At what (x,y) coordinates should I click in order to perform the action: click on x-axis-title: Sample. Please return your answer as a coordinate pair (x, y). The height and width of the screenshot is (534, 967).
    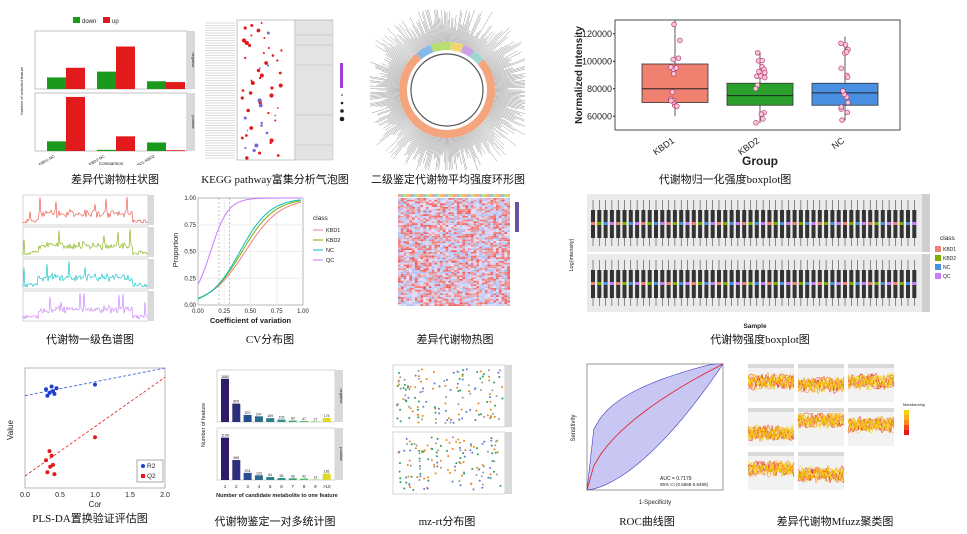
    Looking at the image, I should click on (755, 326).